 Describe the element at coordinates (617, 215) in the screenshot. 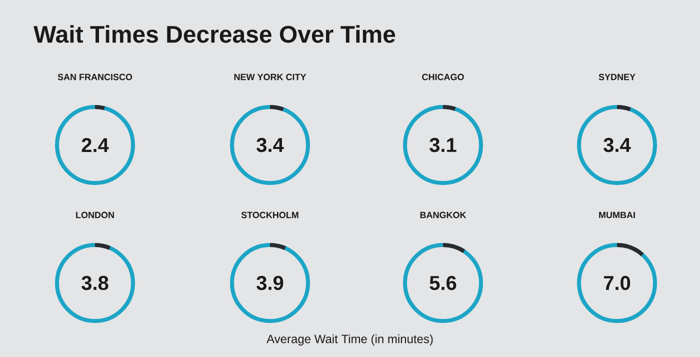

I see `category-label: MUMBAI` at that location.